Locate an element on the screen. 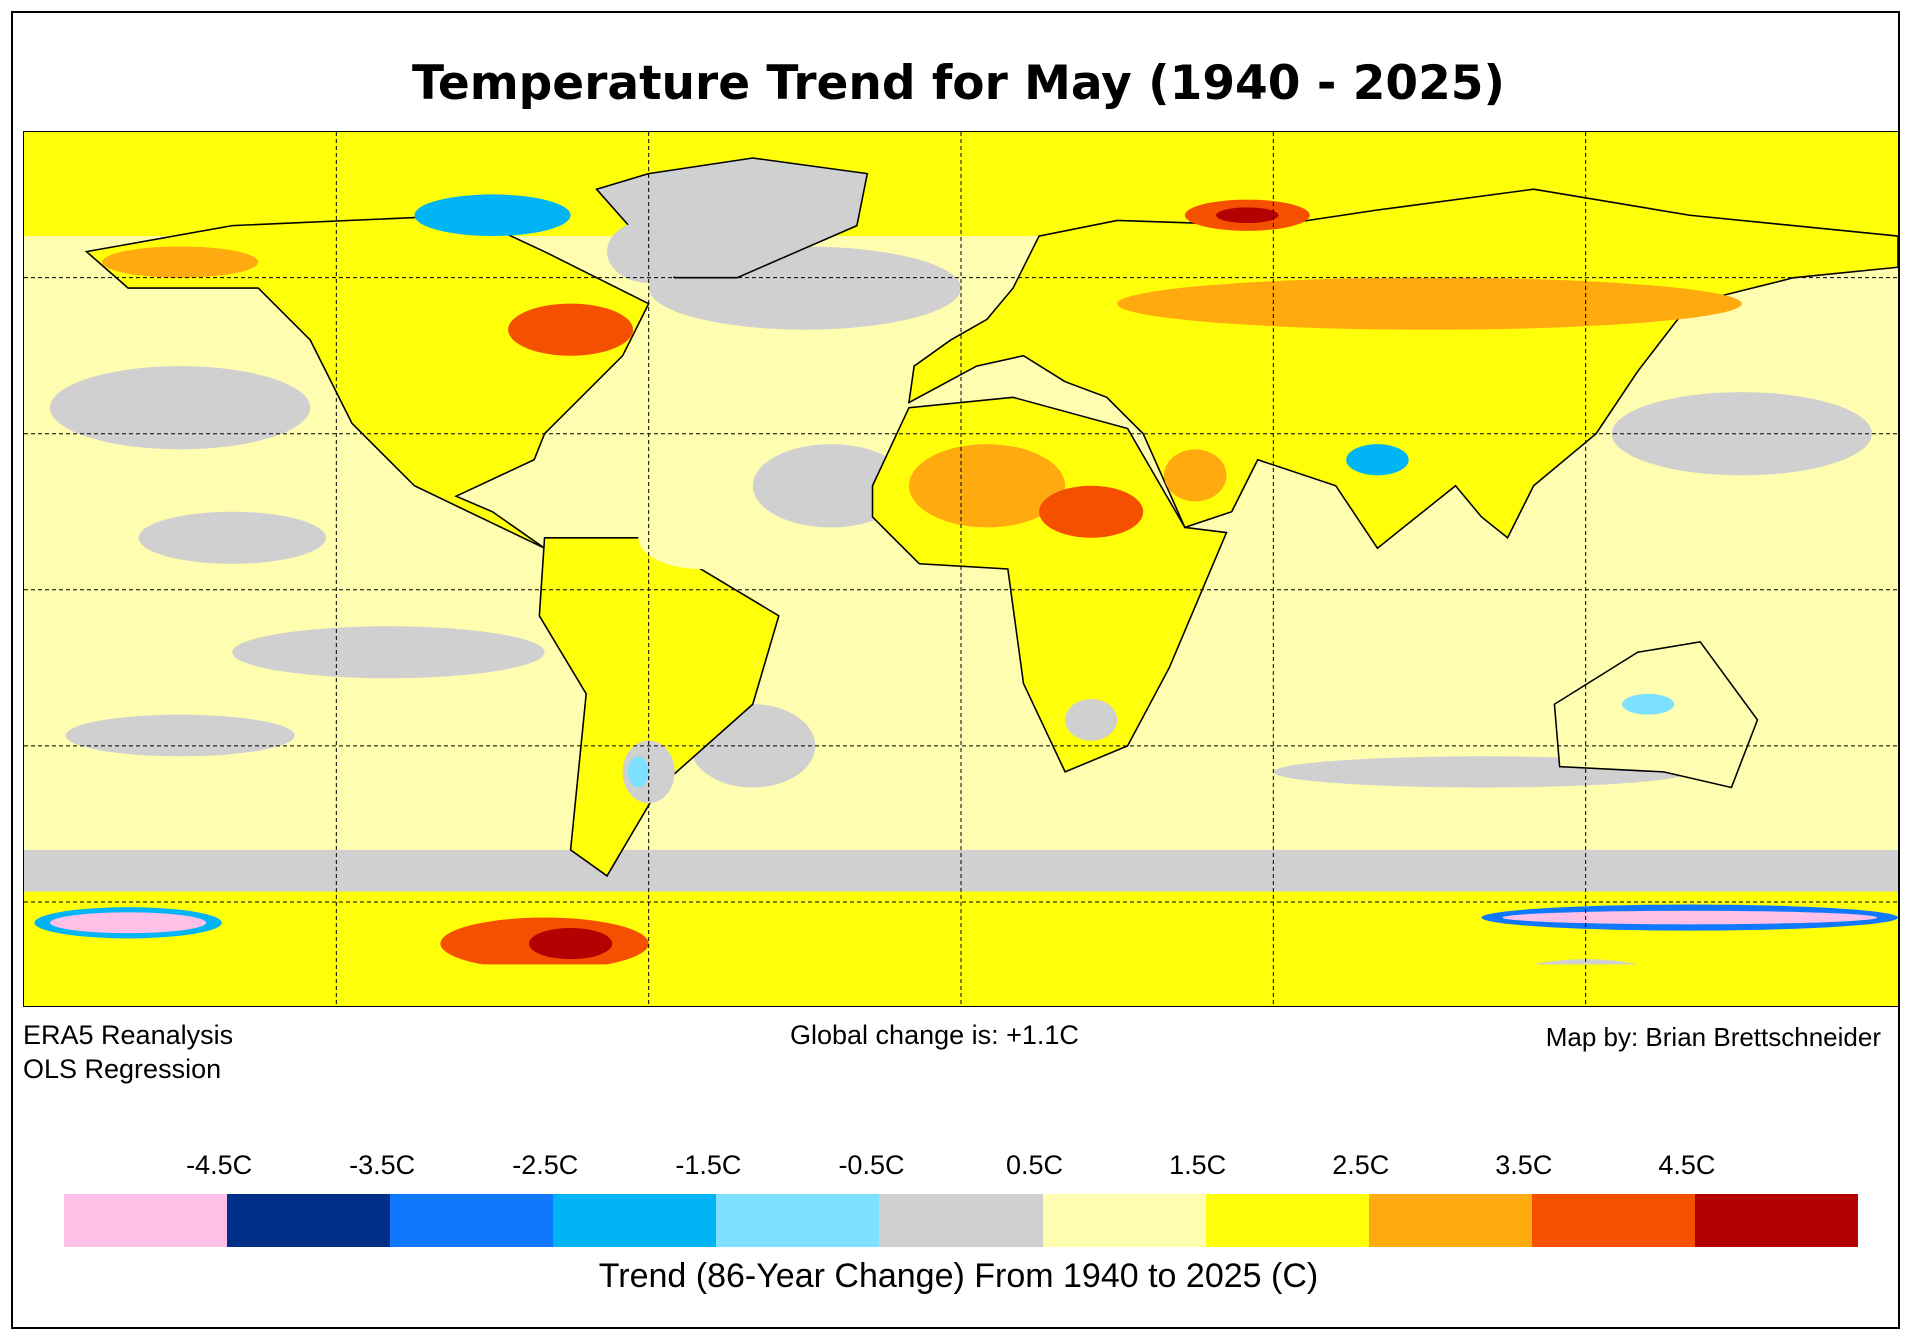 This screenshot has height=1342, width=1917. method-note: OLS Regression is located at coordinates (122, 1069).